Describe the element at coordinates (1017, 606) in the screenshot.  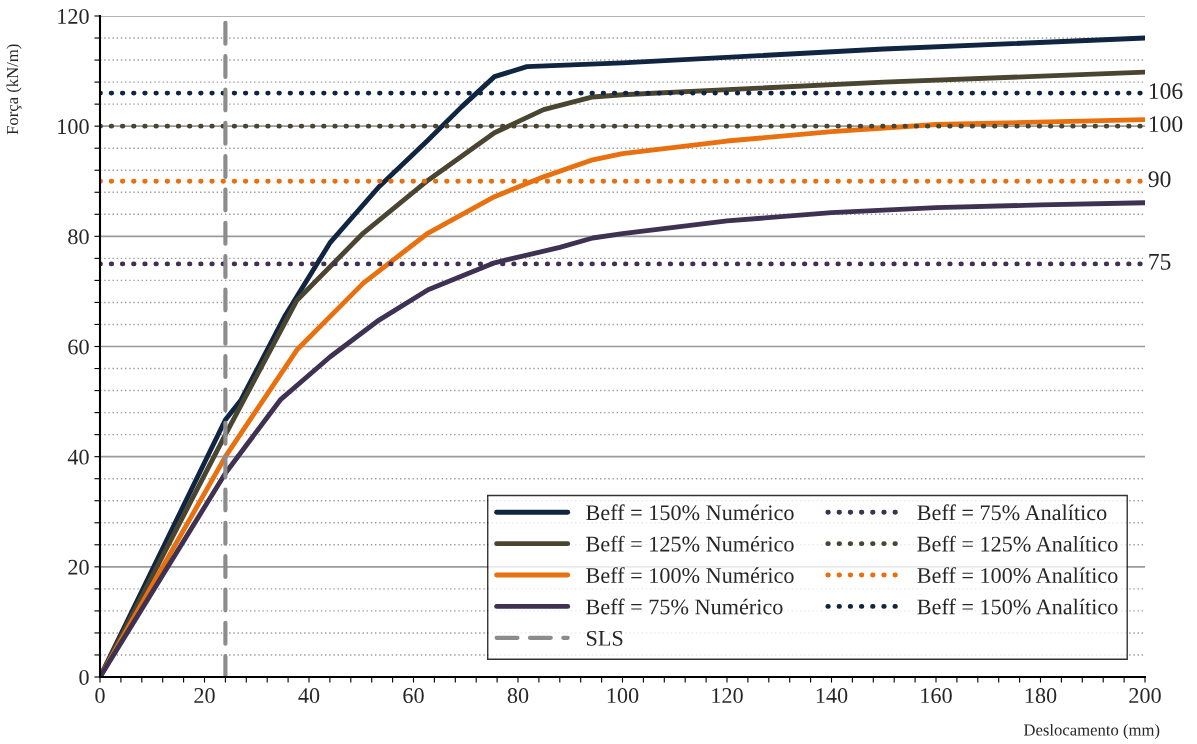
I see `legend-label: Beff = 150% Analítico` at that location.